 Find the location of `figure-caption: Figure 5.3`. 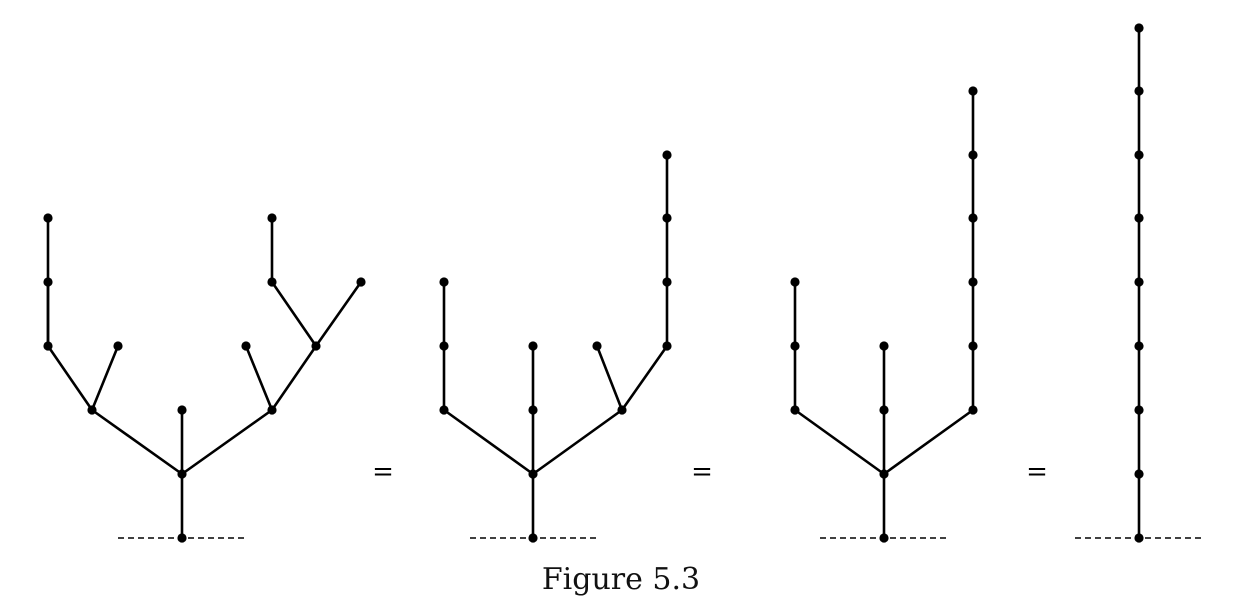

figure-caption: Figure 5.3 is located at coordinates (621, 579).